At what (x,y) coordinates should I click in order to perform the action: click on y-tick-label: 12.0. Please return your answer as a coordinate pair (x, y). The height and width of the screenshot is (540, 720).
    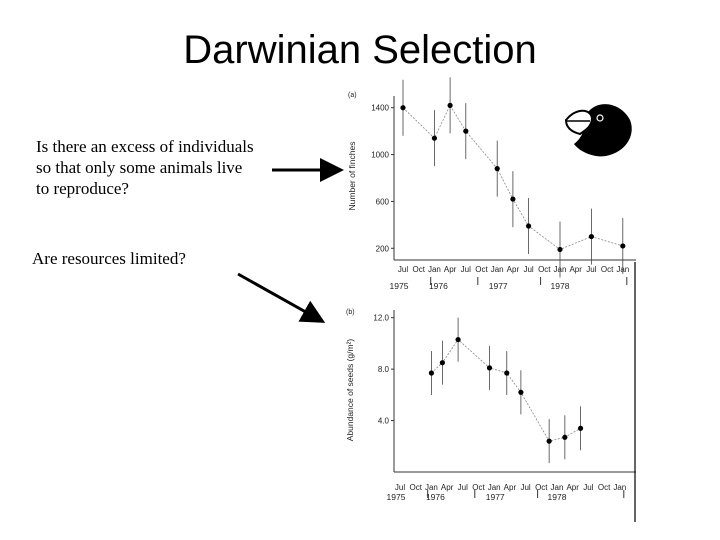
    Looking at the image, I should click on (381, 318).